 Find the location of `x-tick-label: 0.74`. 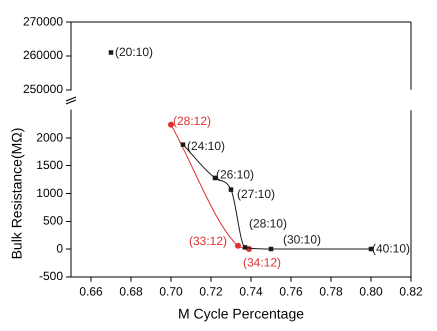

x-tick-label: 0.74 is located at coordinates (251, 291).